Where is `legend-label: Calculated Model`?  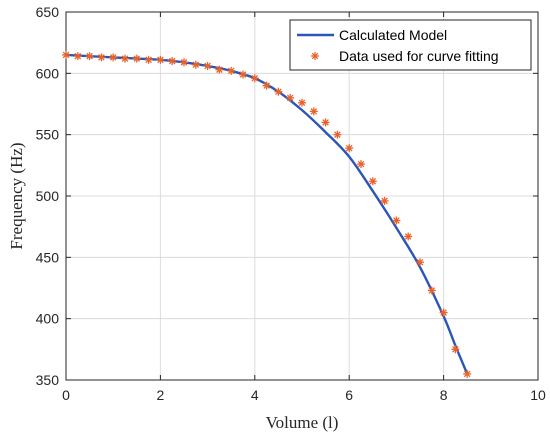 legend-label: Calculated Model is located at coordinates (393, 35).